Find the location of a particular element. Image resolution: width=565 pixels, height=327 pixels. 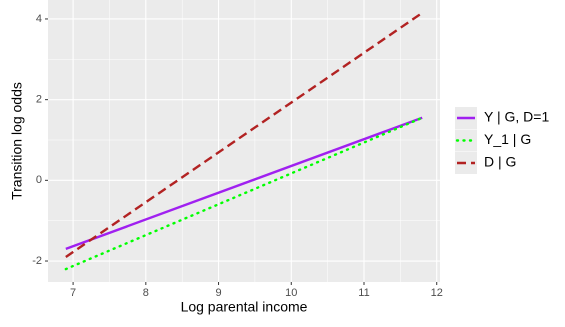

legend-label: Y_1 | G is located at coordinates (507, 139).